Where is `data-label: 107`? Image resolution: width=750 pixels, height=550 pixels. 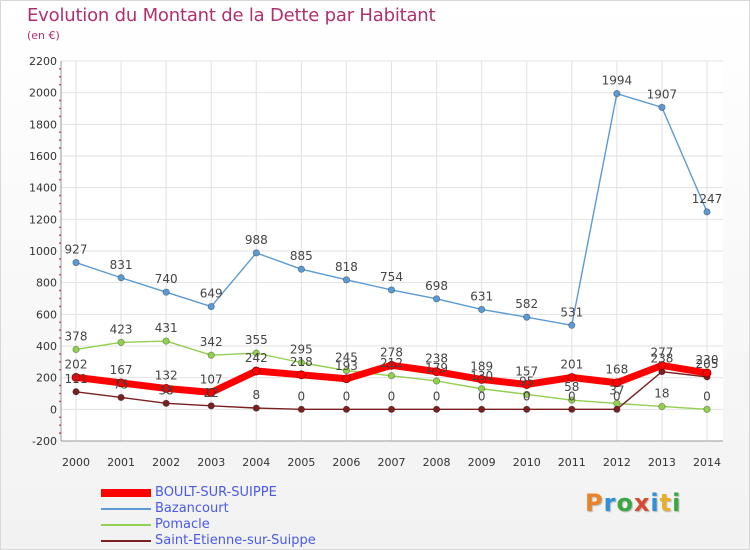
data-label: 107 is located at coordinates (211, 379).